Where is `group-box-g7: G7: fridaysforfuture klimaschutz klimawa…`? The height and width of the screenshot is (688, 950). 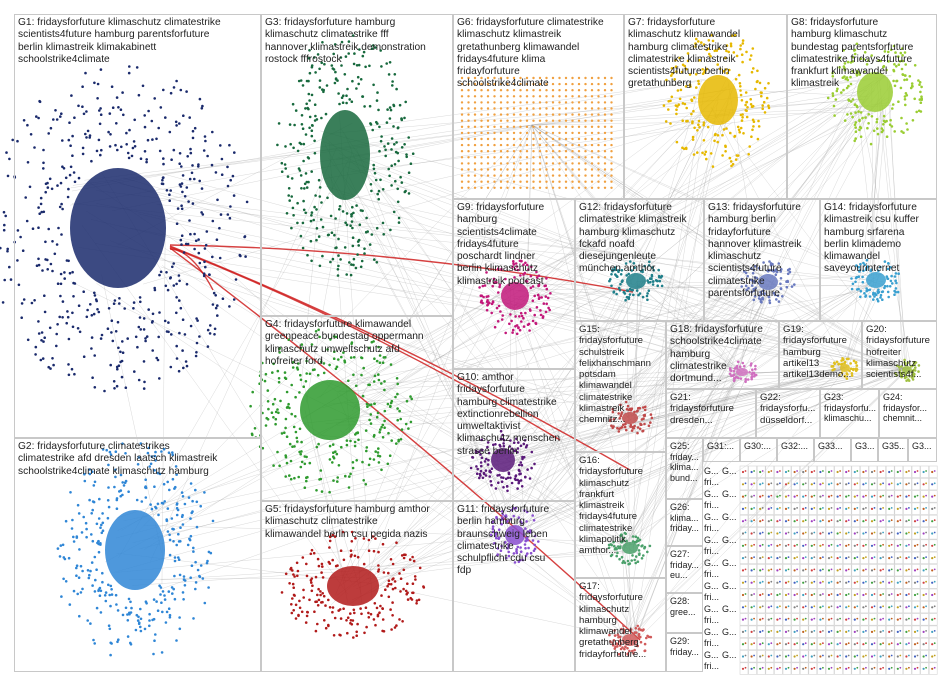 group-box-g7: G7: fridaysforfuture klimaschutz klimawa… is located at coordinates (705, 106).